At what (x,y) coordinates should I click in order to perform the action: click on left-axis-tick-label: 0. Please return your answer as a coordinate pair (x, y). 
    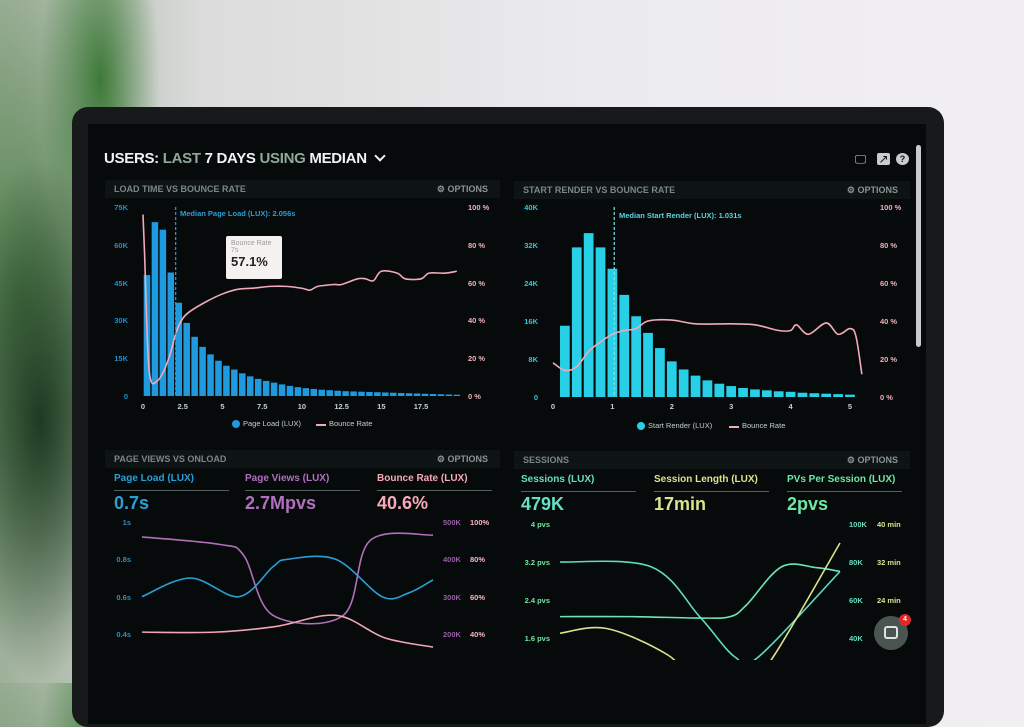
    Looking at the image, I should click on (125, 396).